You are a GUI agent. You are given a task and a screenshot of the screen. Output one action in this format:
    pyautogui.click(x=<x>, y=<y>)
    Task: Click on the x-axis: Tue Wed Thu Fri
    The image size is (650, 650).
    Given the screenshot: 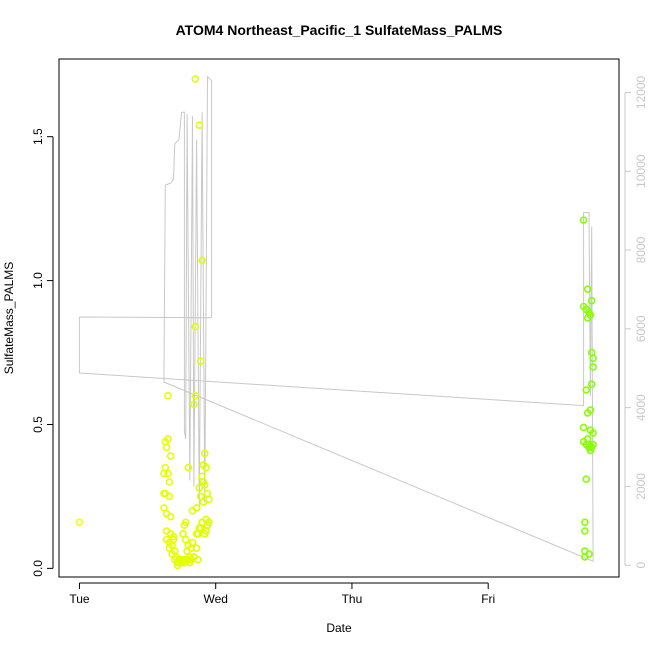 What is the action you would take?
    pyautogui.click(x=282, y=594)
    